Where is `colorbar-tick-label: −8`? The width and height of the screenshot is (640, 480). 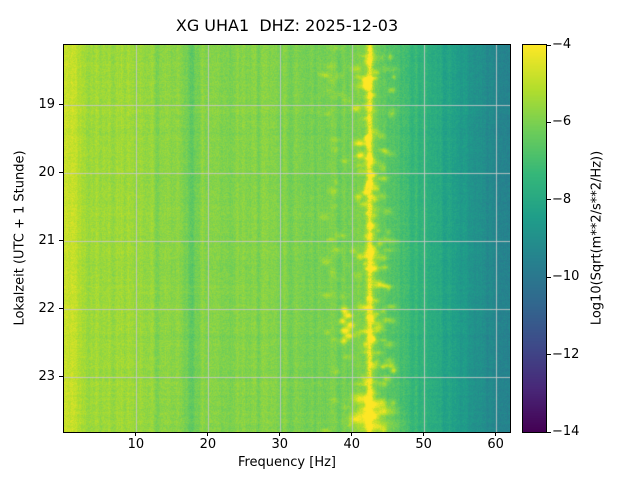 colorbar-tick-label: −8 is located at coordinates (562, 199).